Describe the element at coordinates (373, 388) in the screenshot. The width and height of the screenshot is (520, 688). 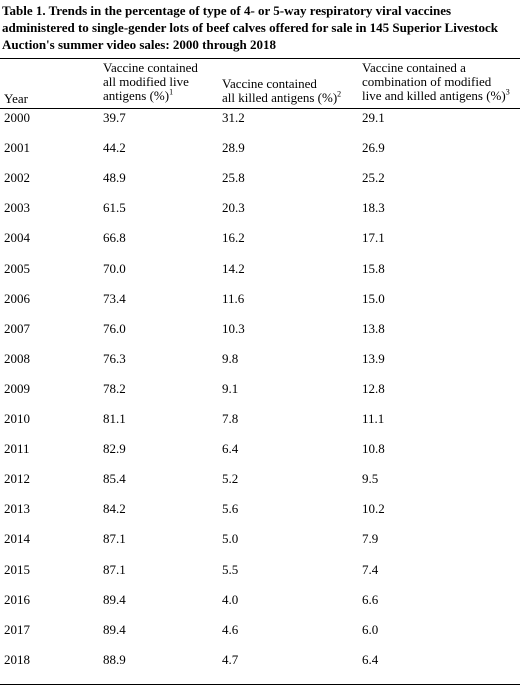
I see `cell-combination: 12.8` at that location.